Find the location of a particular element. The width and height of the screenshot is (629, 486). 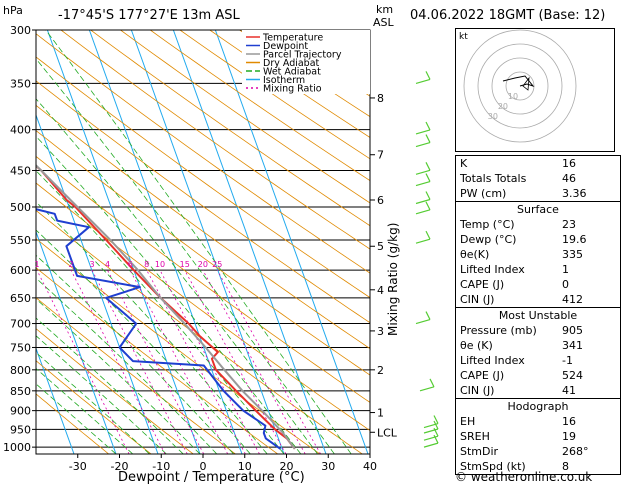

section-title: Most Unstable is located at coordinates (538, 315).